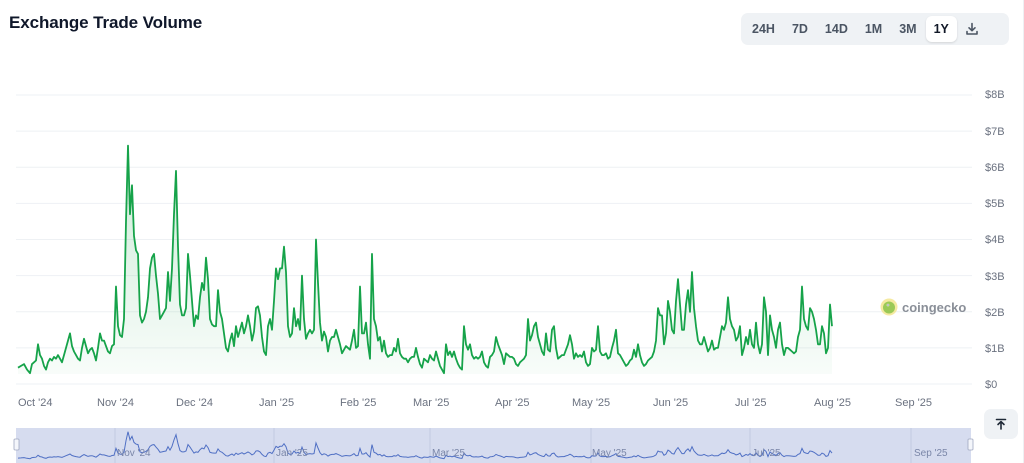  Describe the element at coordinates (358, 403) in the screenshot. I see `x-tick-label: Feb '25` at that location.